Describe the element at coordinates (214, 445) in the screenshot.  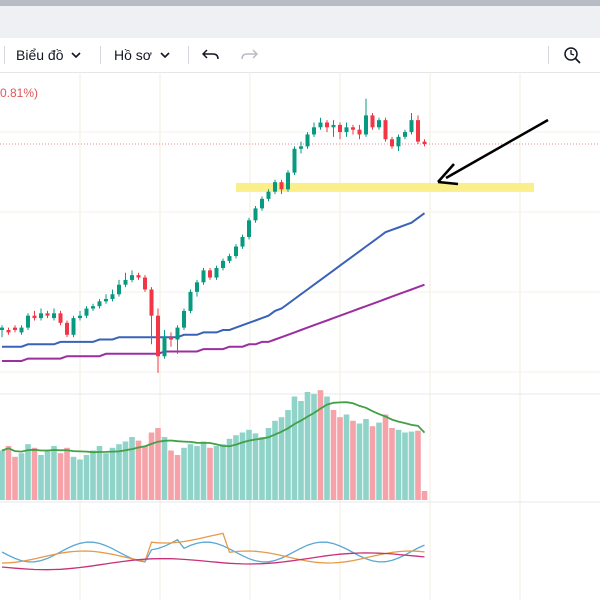
I see `volume-bars` at that location.